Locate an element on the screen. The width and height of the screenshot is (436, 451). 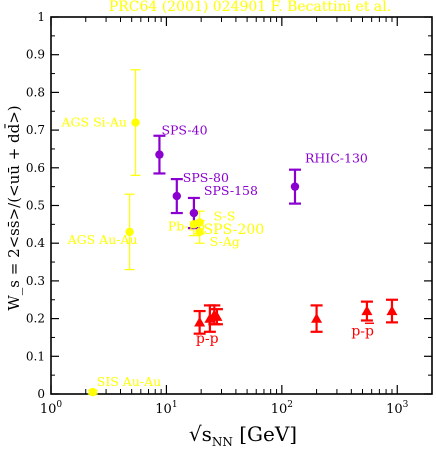
data-label: AGS Si-Au is located at coordinates (94, 122).